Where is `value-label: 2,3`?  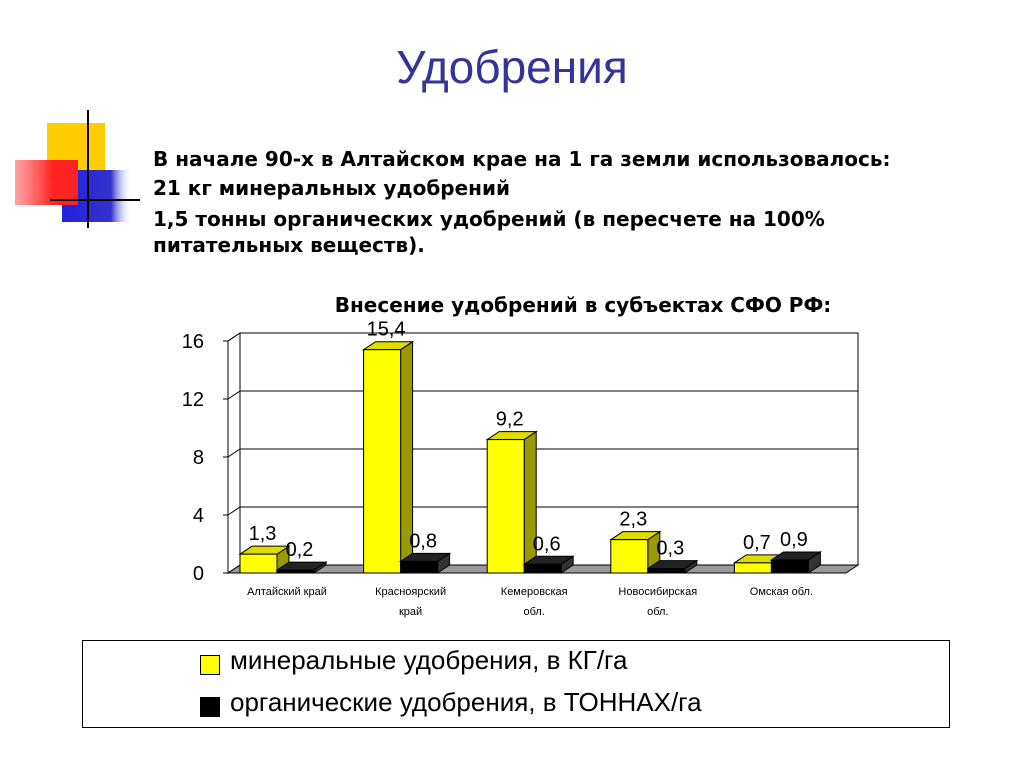 value-label: 2,3 is located at coordinates (633, 520).